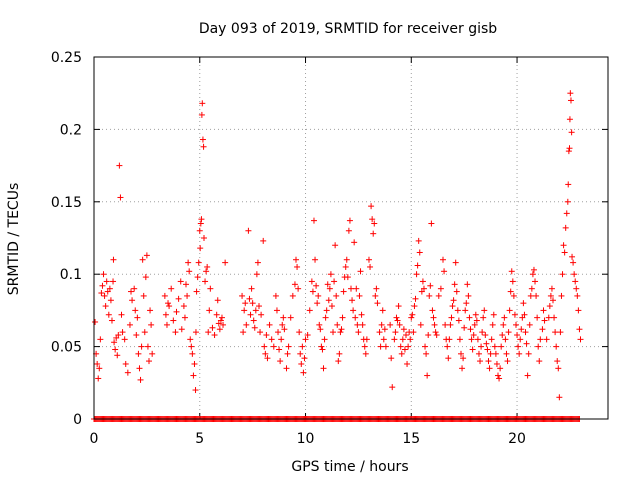  Describe the element at coordinates (71, 275) in the screenshot. I see `y-tick-label: 0.1` at that location.